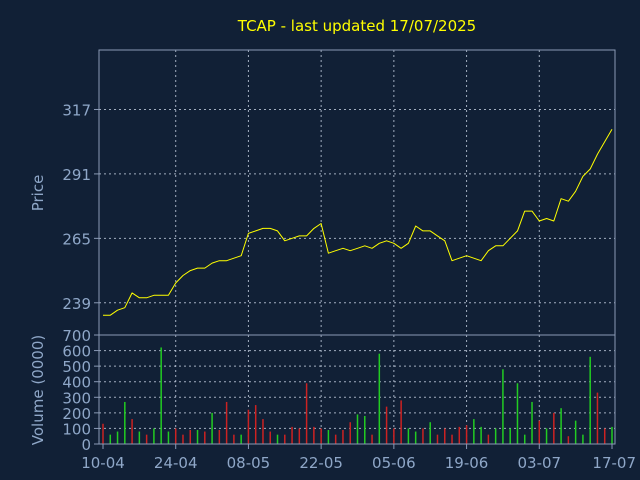 The width and height of the screenshot is (640, 480). Describe the element at coordinates (76, 429) in the screenshot. I see `volume-tick-label: 100` at that location.